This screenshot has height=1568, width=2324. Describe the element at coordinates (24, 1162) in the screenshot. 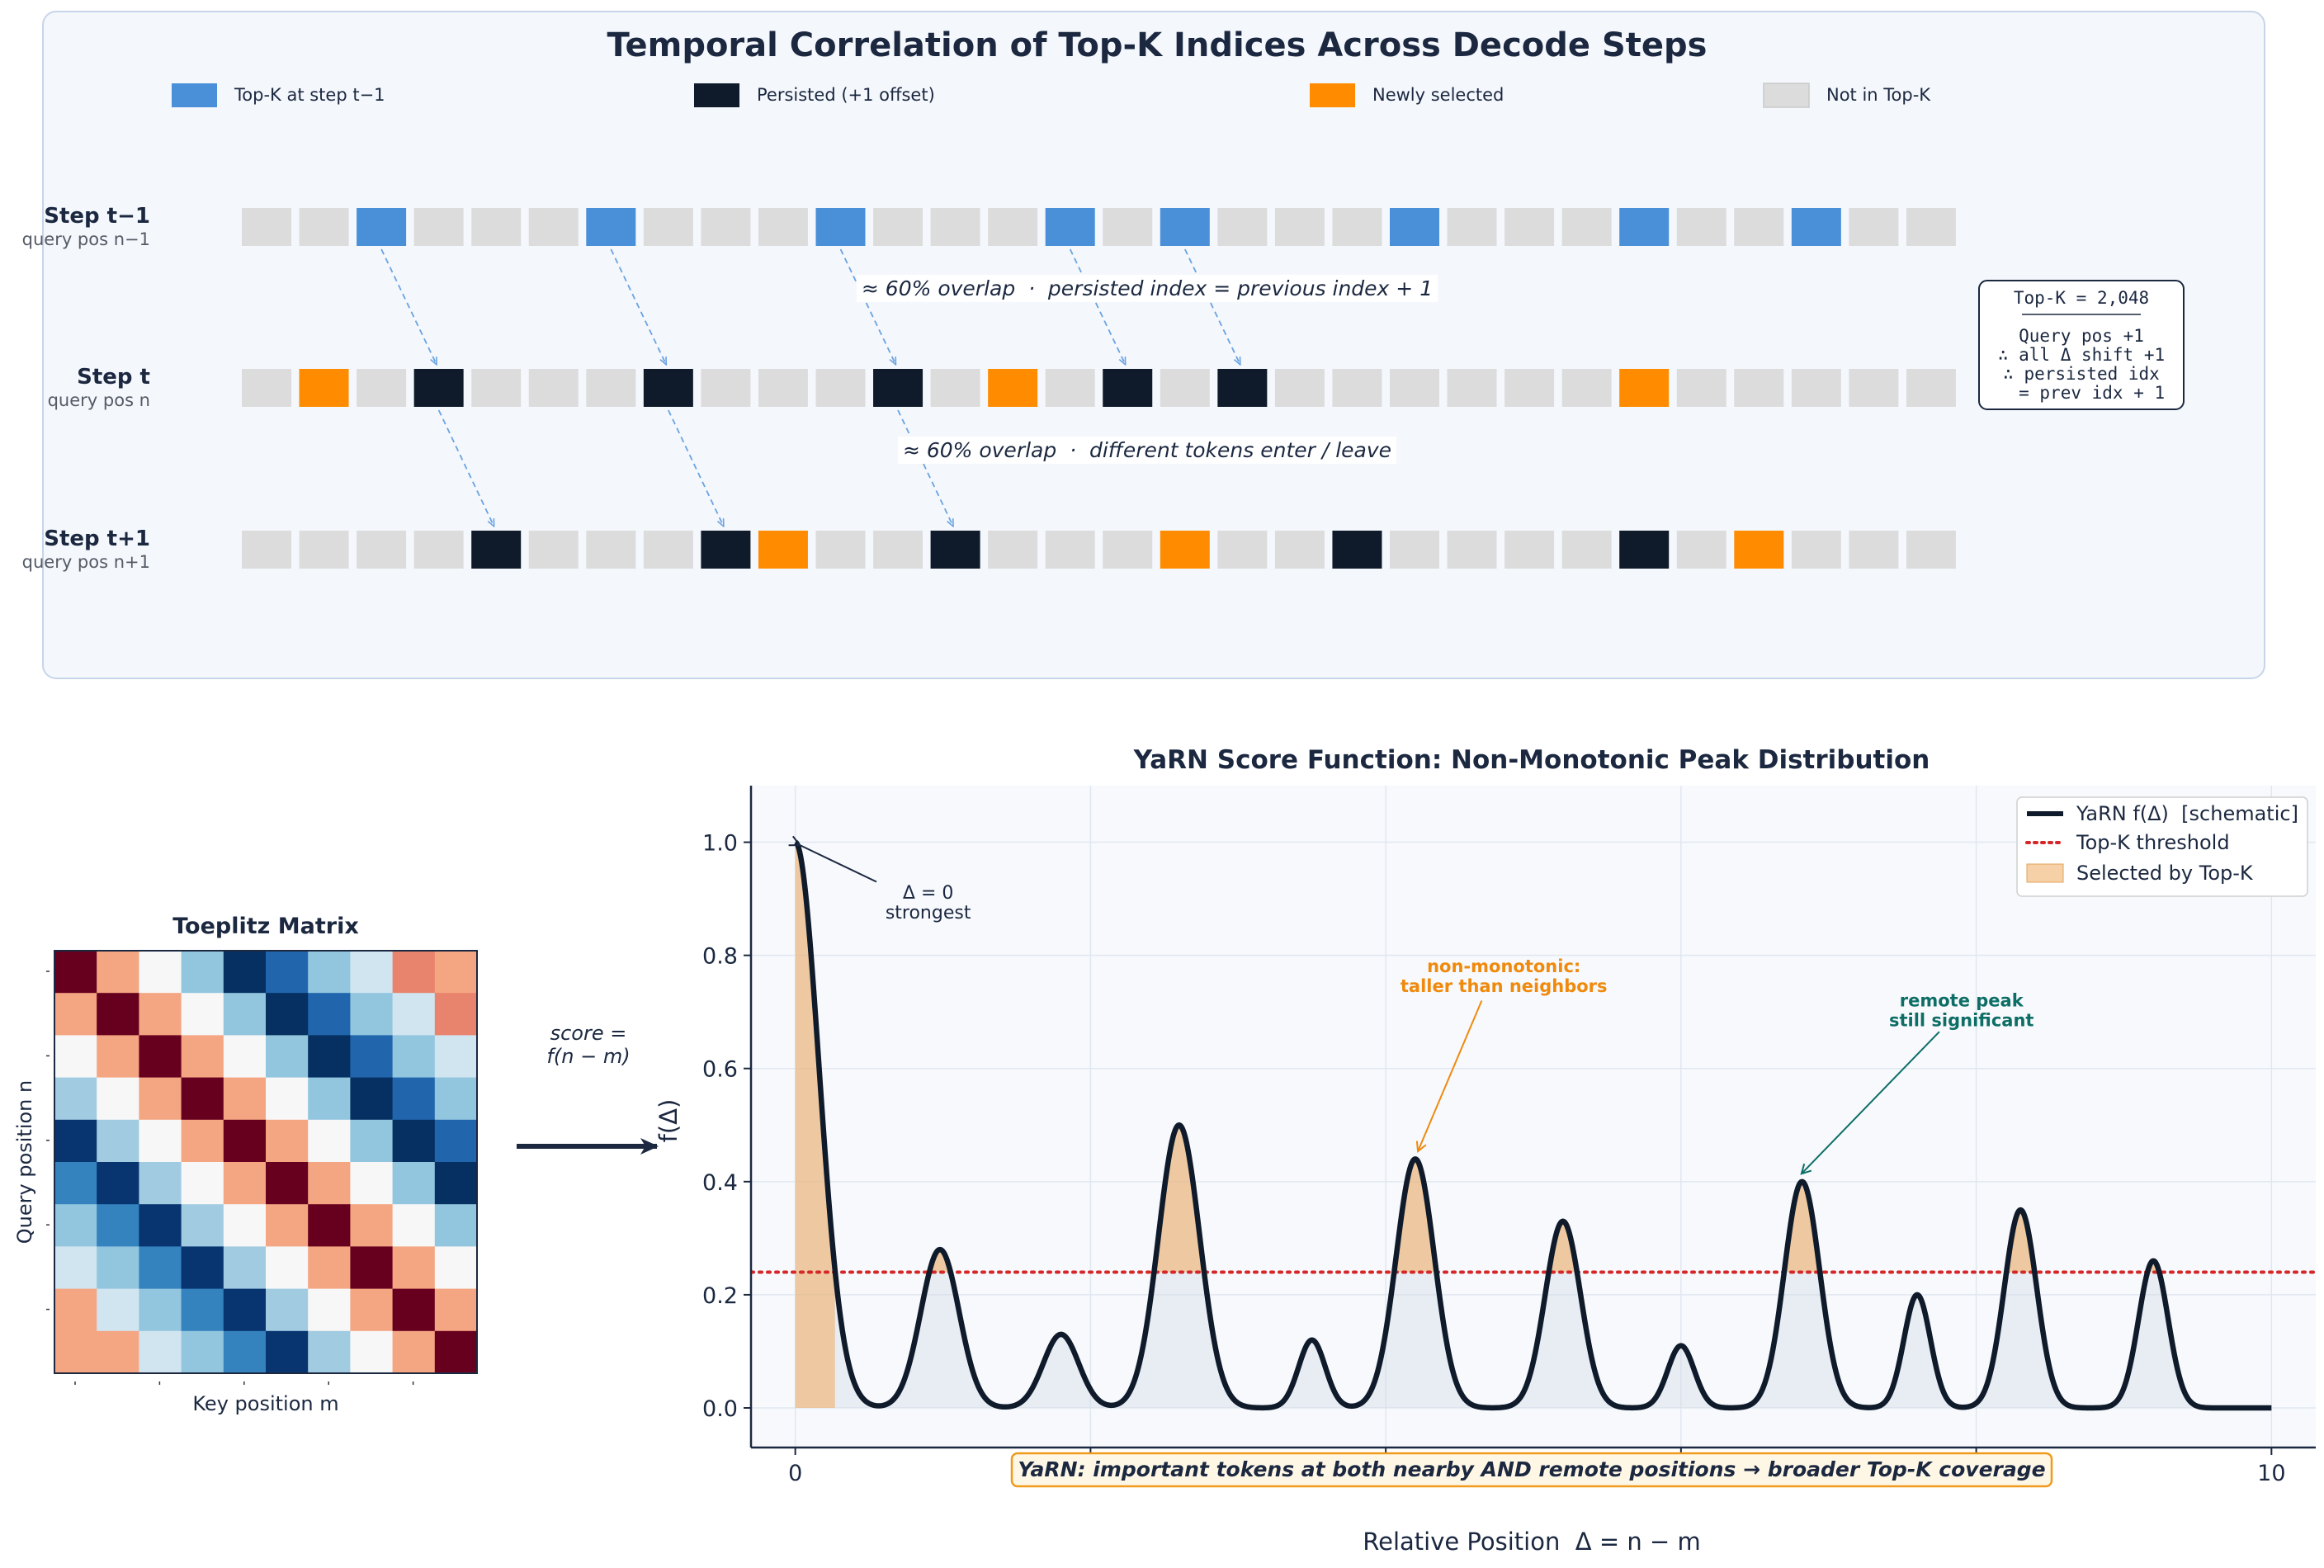

I see `toeplitz-ylabel: Query position n` at that location.